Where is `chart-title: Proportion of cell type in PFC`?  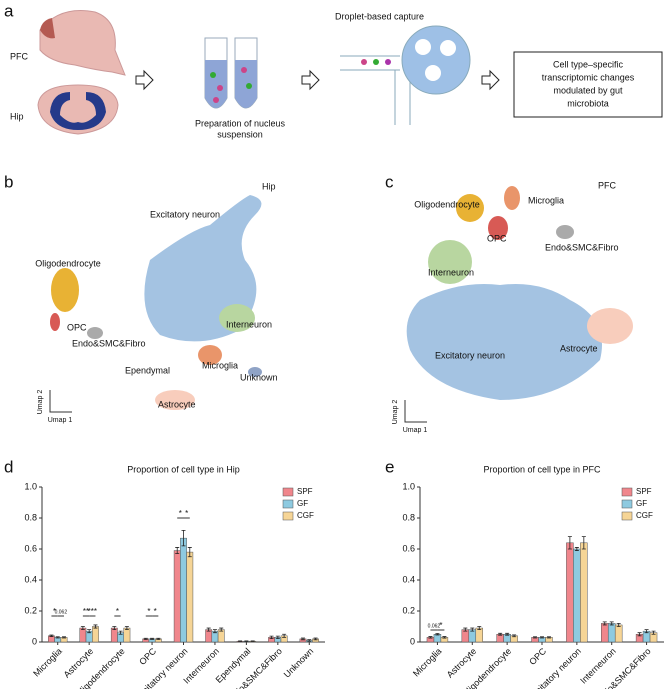 chart-title: Proportion of cell type in PFC is located at coordinates (542, 469).